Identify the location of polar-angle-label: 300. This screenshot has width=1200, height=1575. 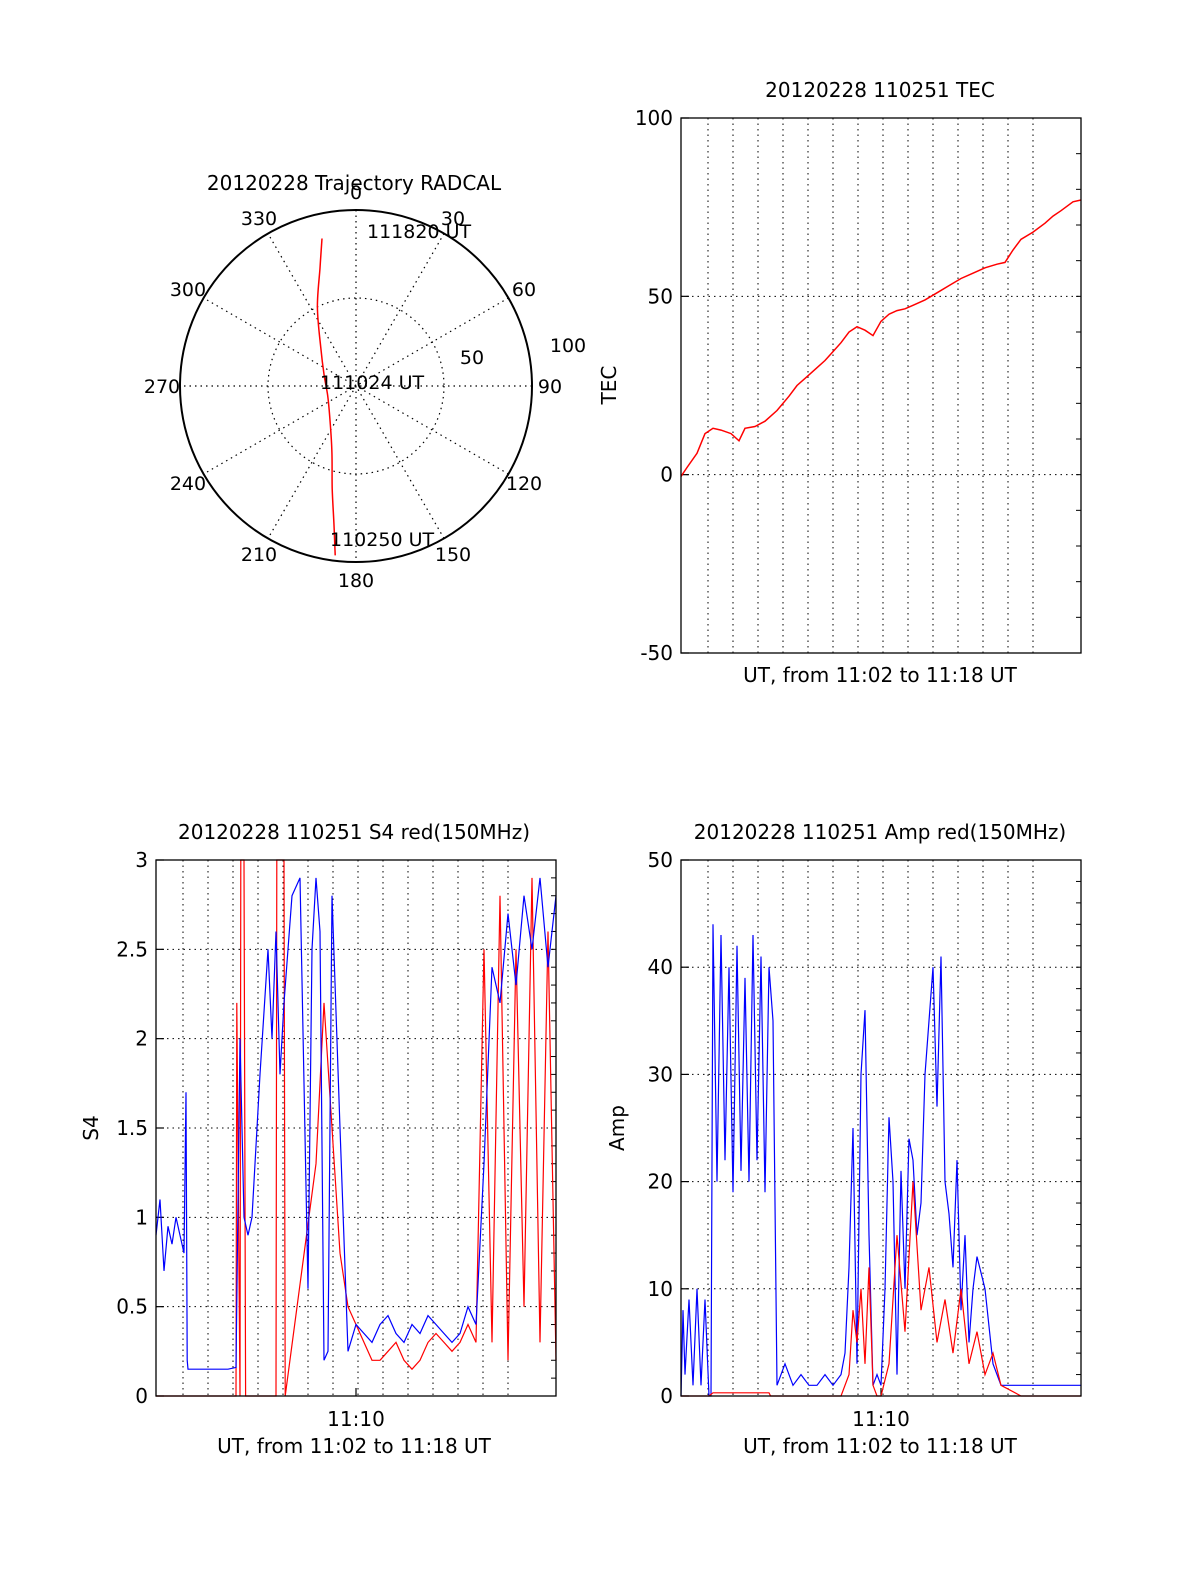
(188, 290).